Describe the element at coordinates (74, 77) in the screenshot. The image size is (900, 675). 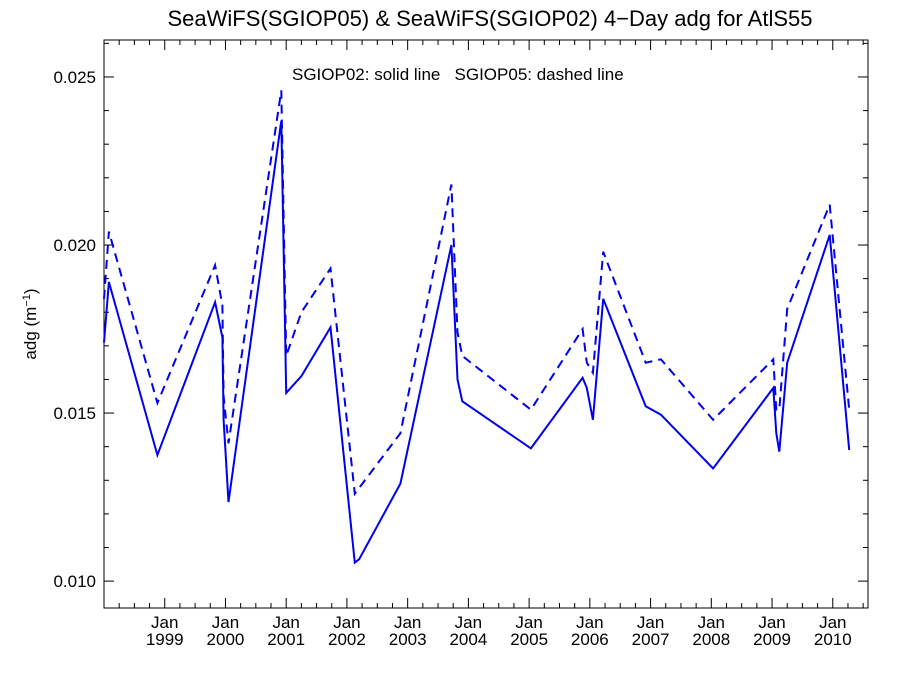
I see `y-tick-label: 0.025` at that location.